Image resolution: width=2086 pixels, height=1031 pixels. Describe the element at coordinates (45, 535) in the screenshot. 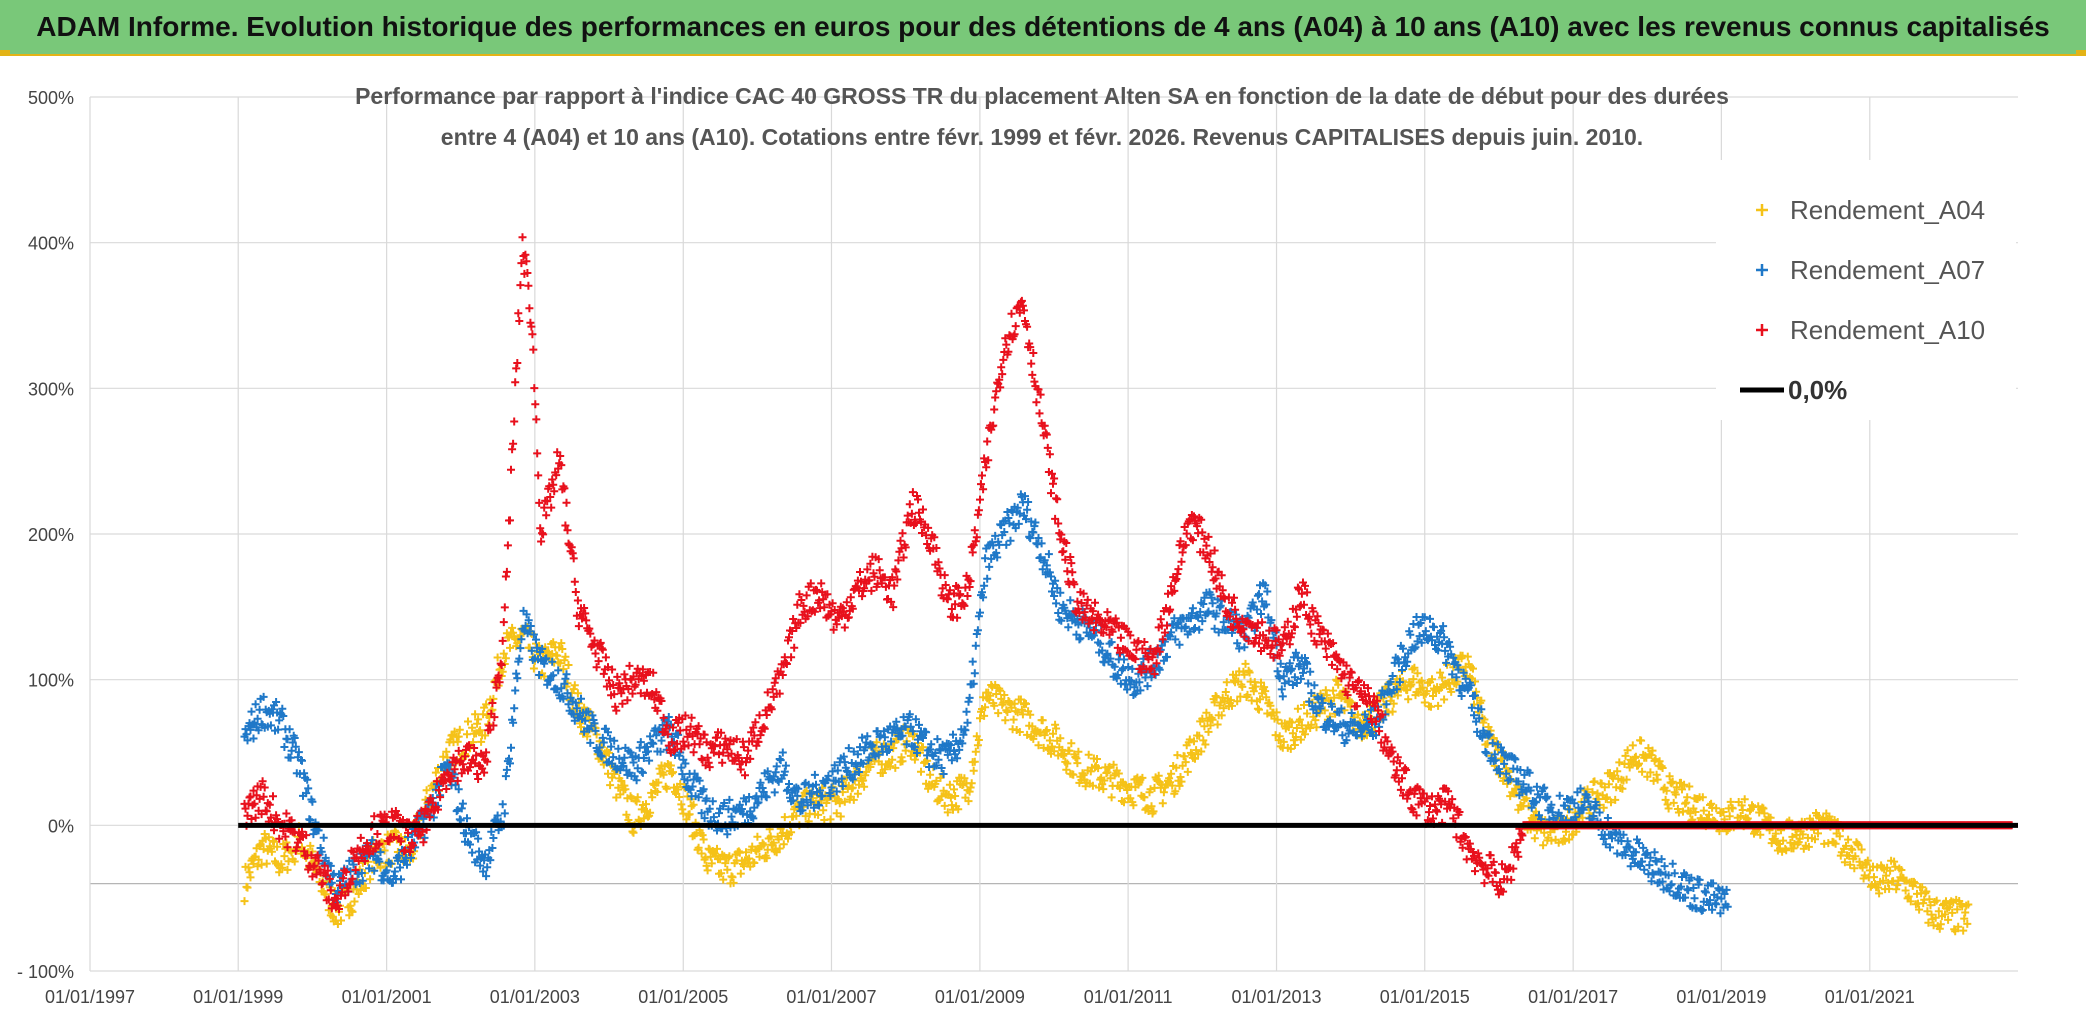

I see `y-axis-tick-labels: - 100%0%100%200%300%400%500%` at that location.